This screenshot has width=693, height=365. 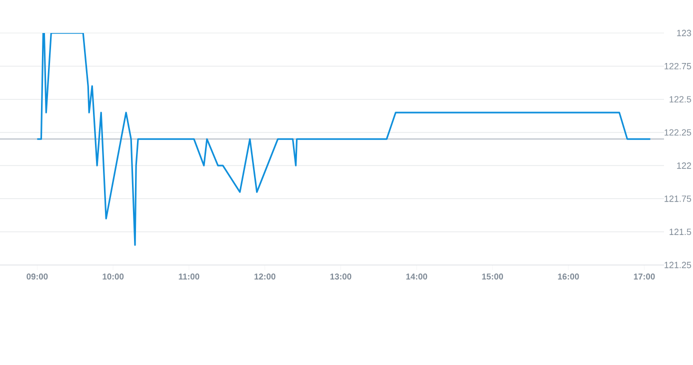 I want to click on y-tick-label: 122.25, so click(x=678, y=132).